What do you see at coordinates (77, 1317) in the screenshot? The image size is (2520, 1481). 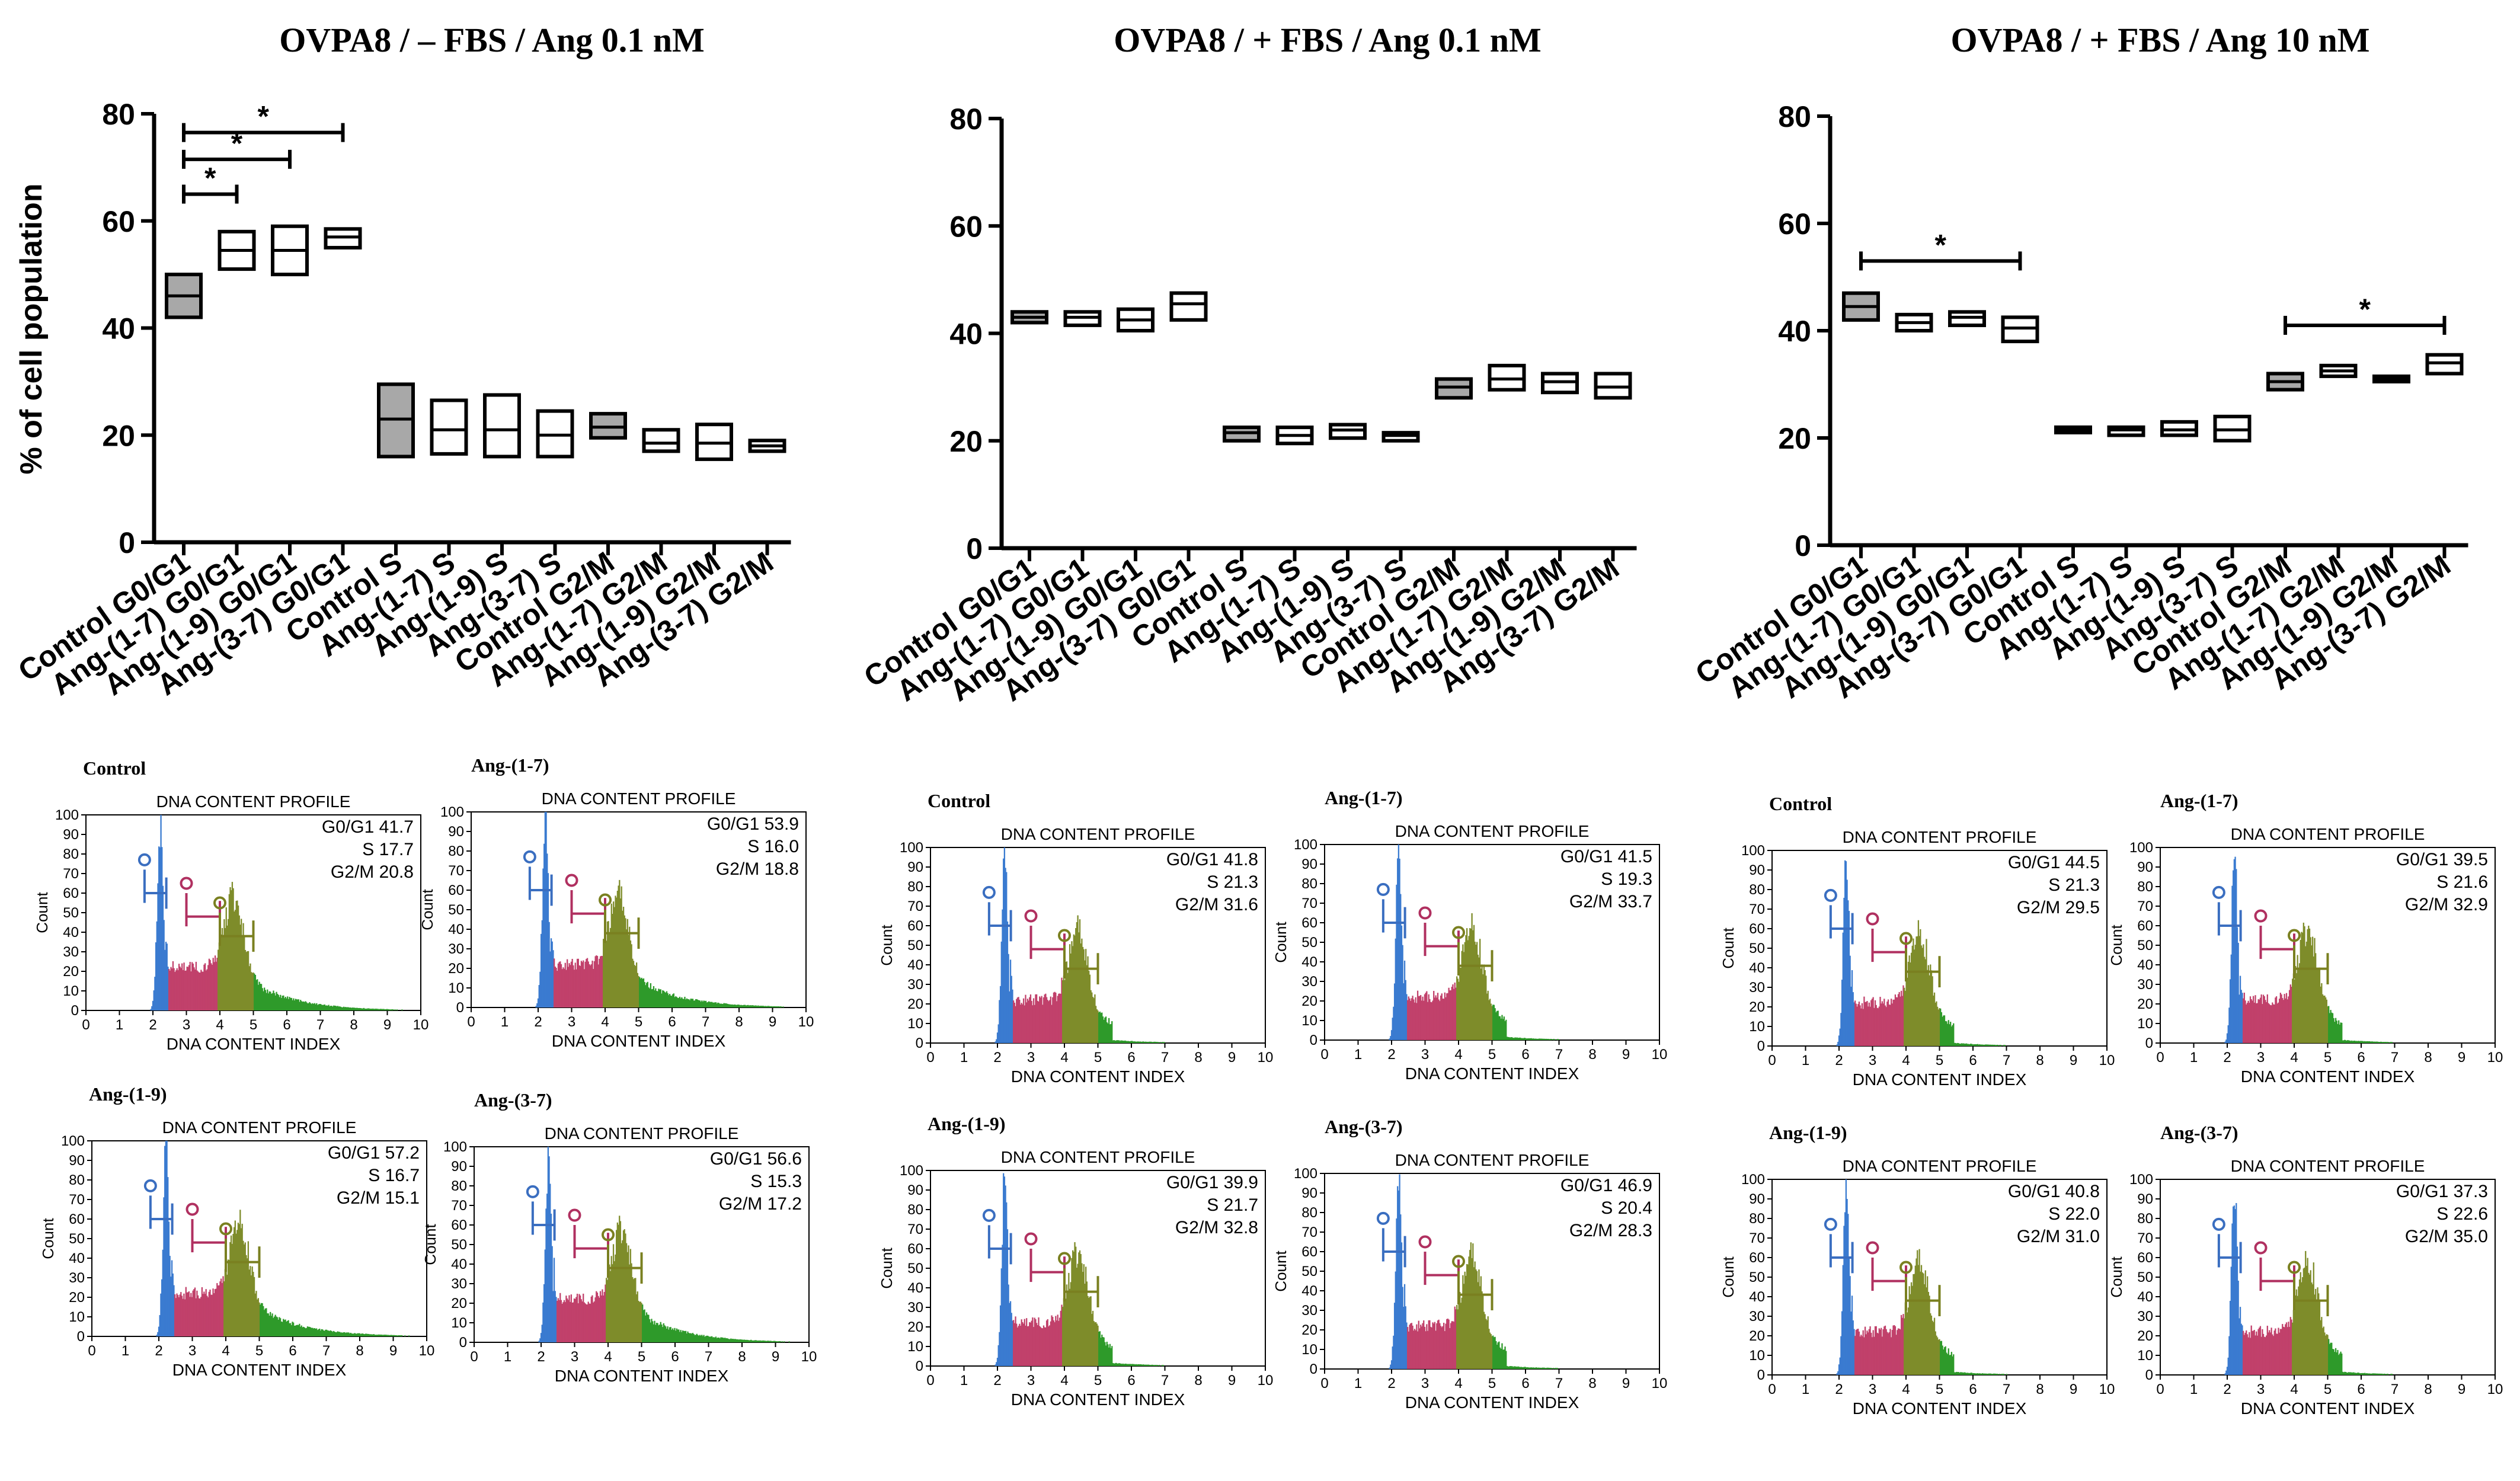 I see `y-tick-label: 10` at bounding box center [77, 1317].